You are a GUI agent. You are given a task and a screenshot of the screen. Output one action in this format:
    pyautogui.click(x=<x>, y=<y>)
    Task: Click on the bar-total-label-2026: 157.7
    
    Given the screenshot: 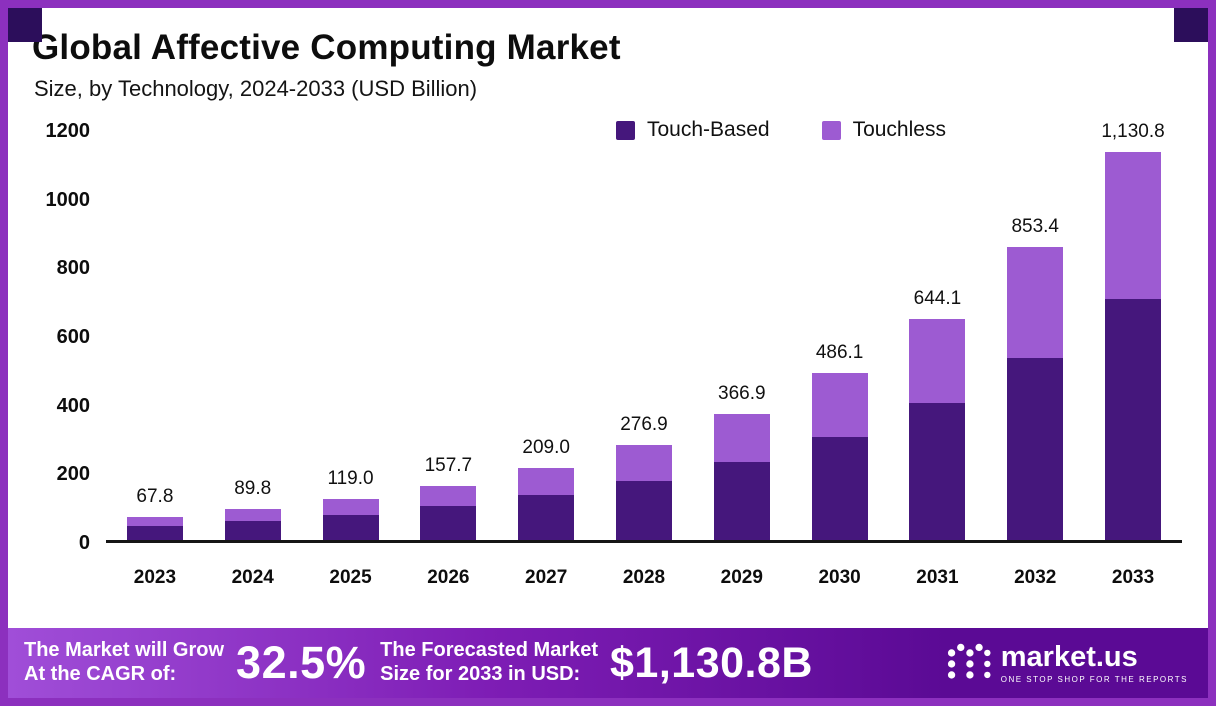 What is the action you would take?
    pyautogui.click(x=448, y=465)
    